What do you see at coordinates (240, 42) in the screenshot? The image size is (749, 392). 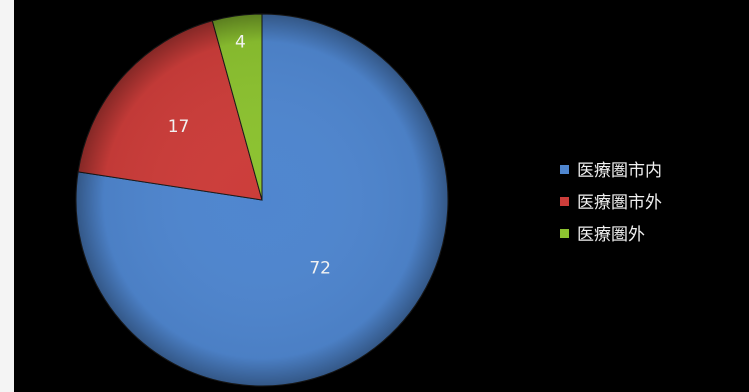 I see `slice-value-label-3: 4` at bounding box center [240, 42].